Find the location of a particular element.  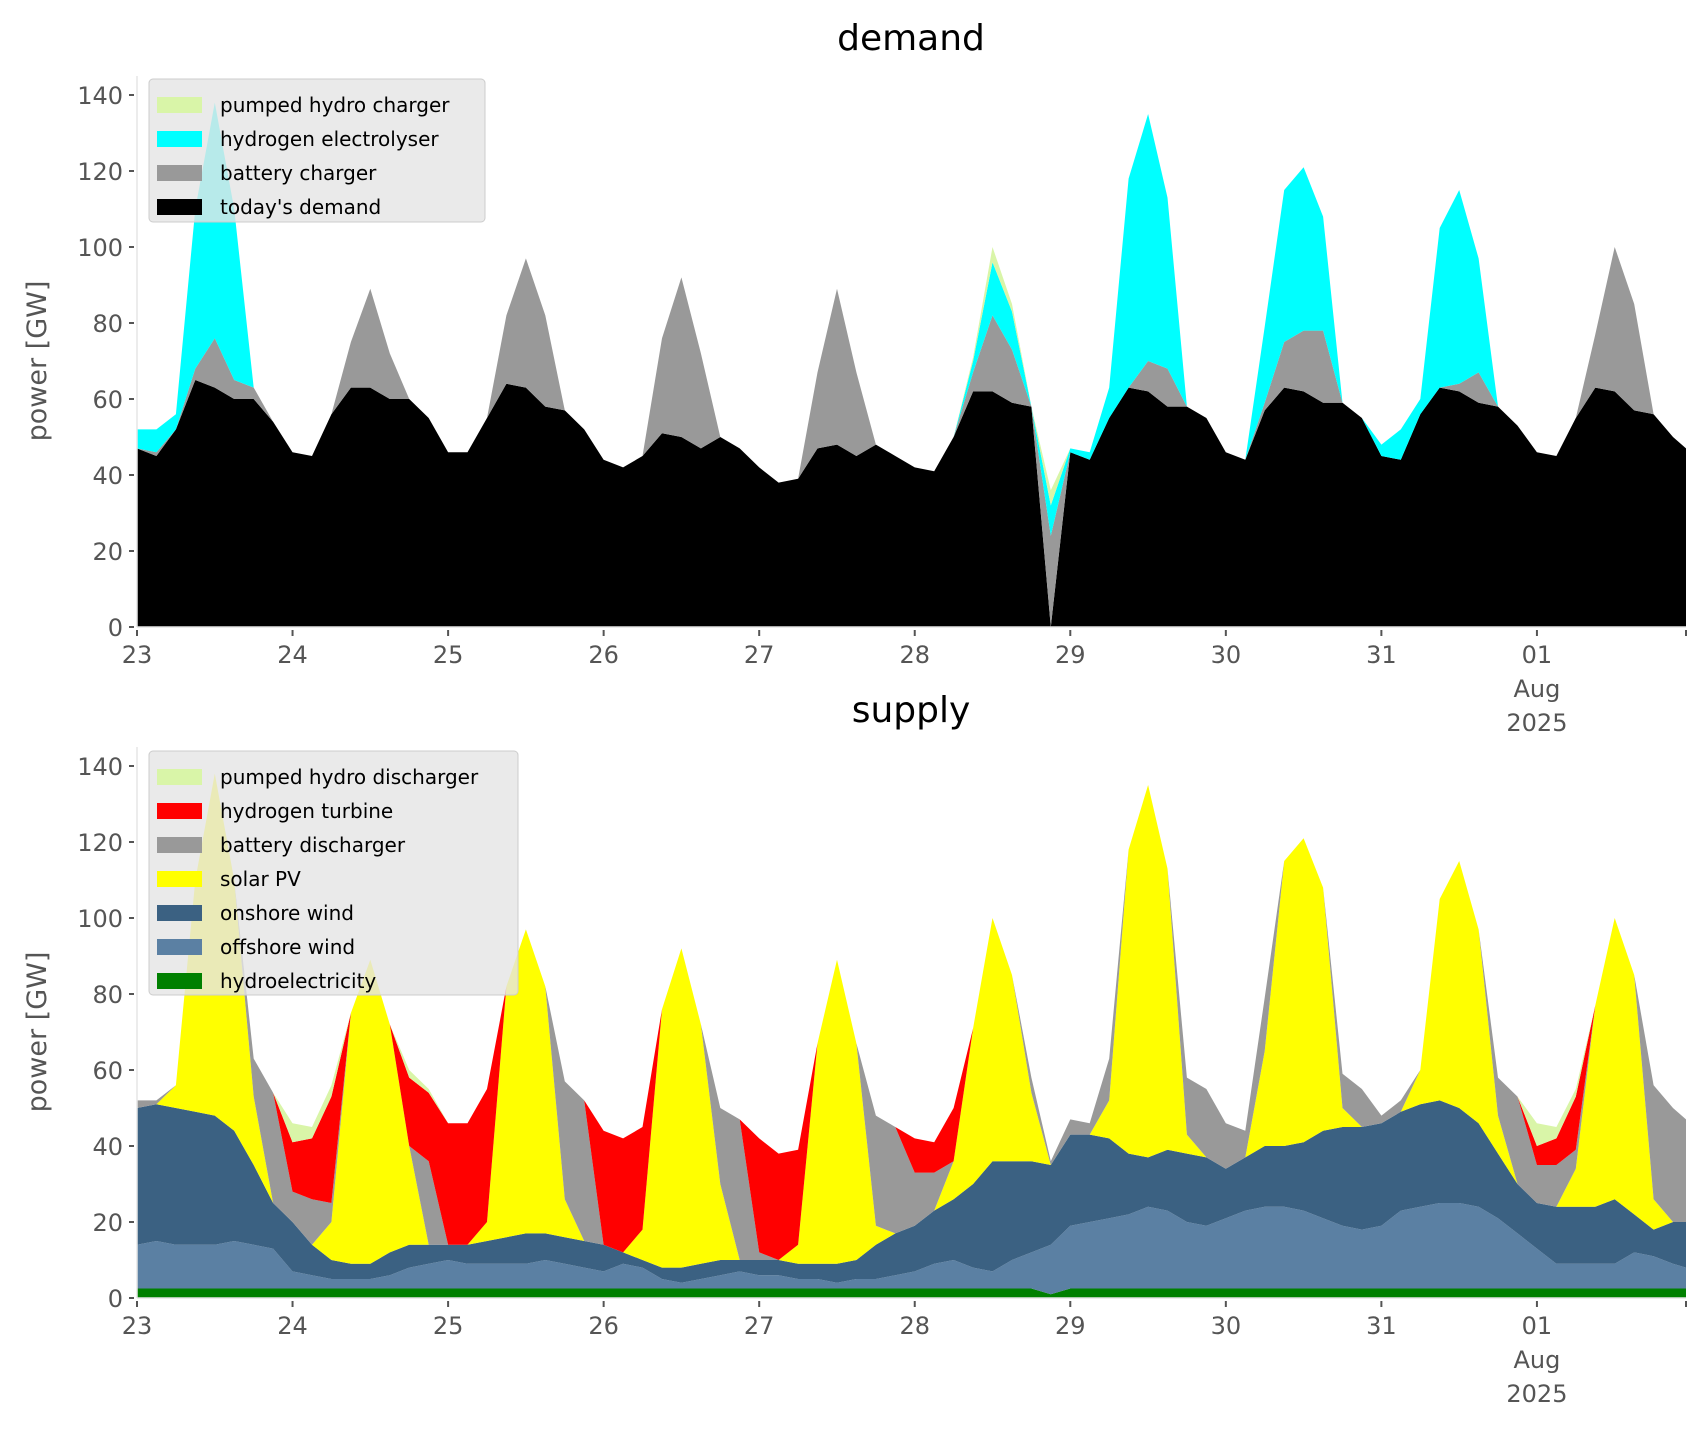

legend-swatch-battery-charger is located at coordinates (179, 173).